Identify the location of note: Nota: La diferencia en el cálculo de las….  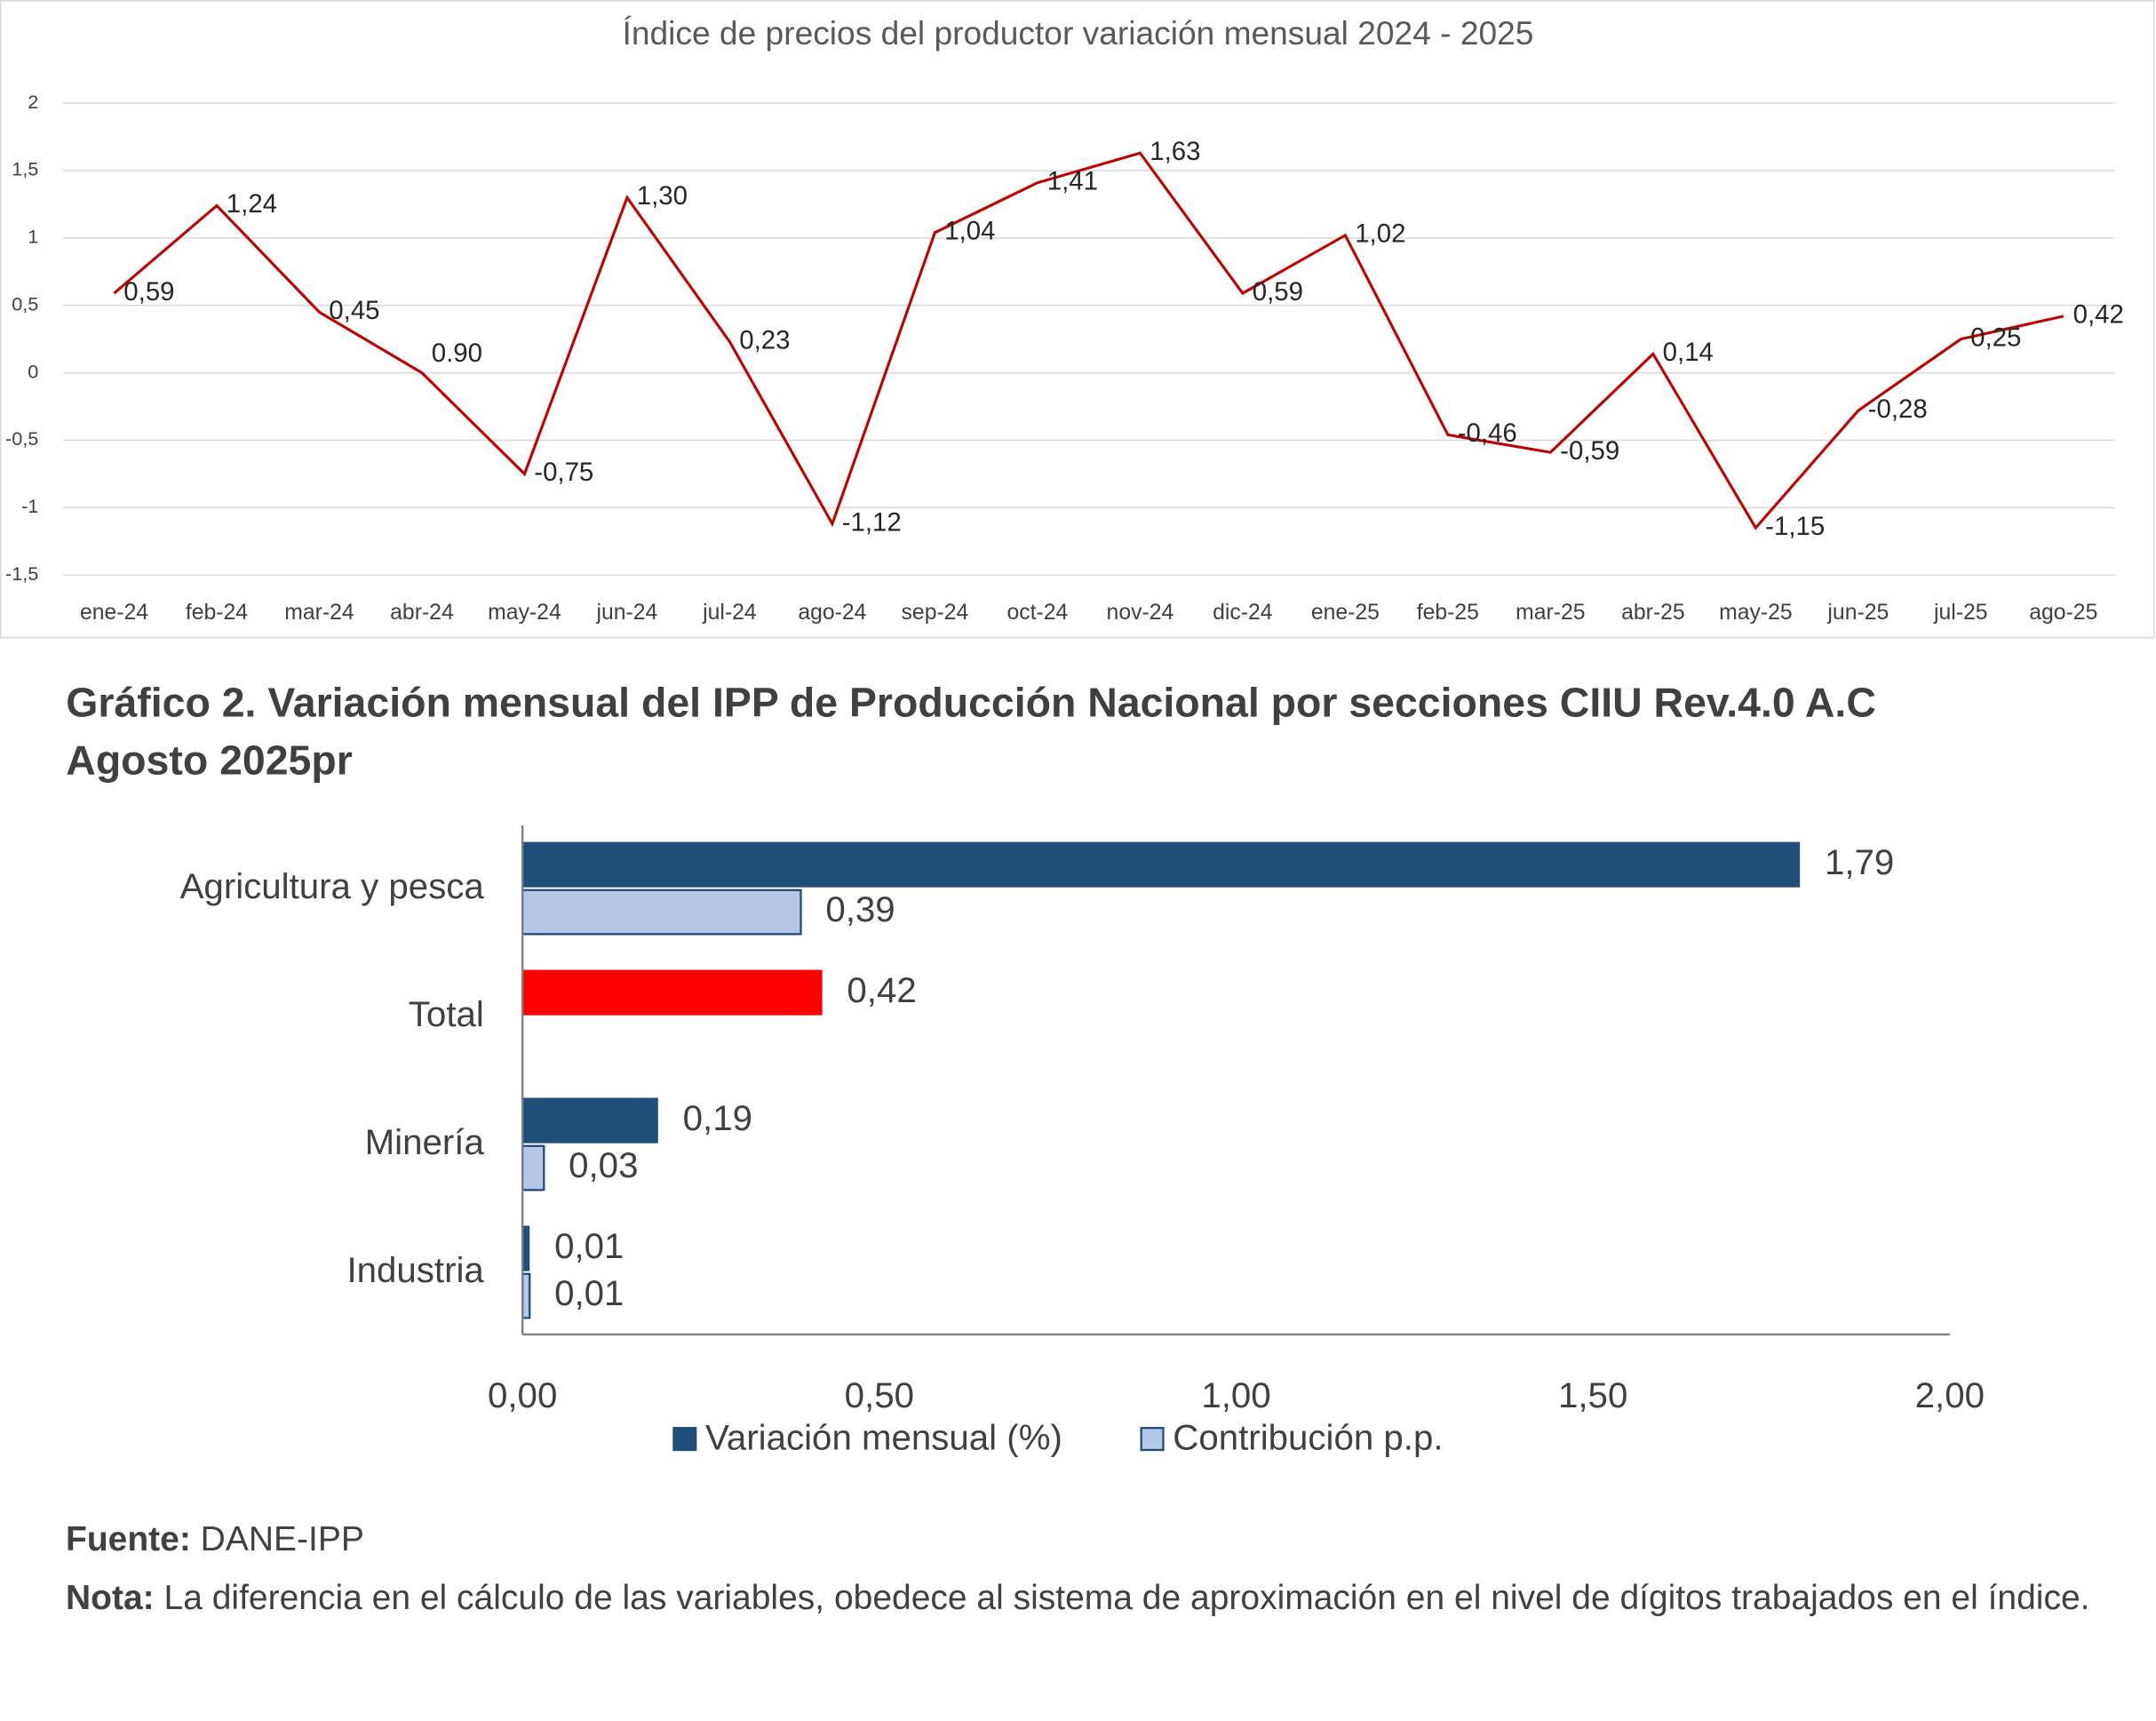
(1083, 1598).